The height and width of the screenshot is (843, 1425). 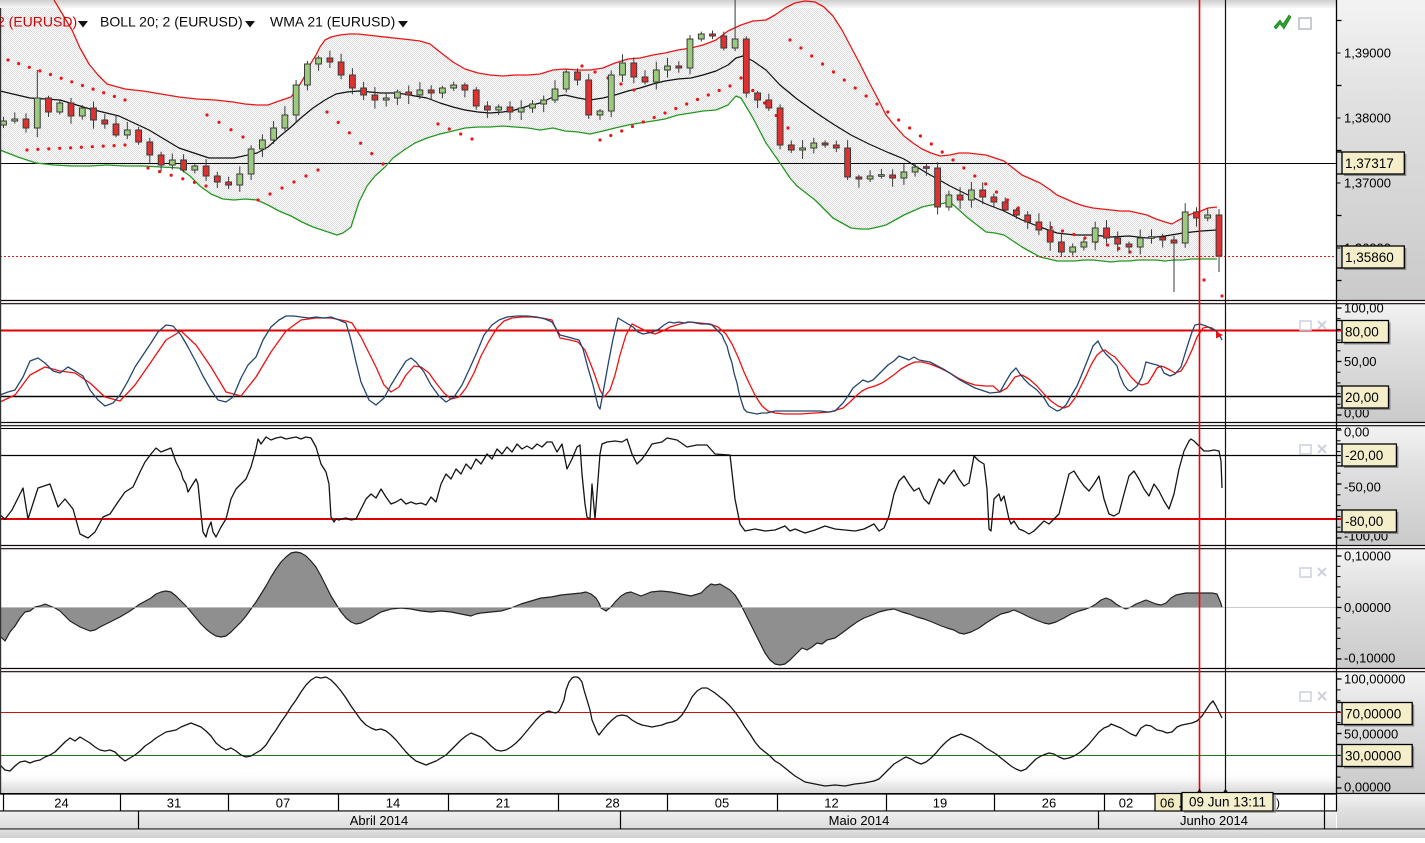 I want to click on svg-text: 02, so click(x=1126, y=803).